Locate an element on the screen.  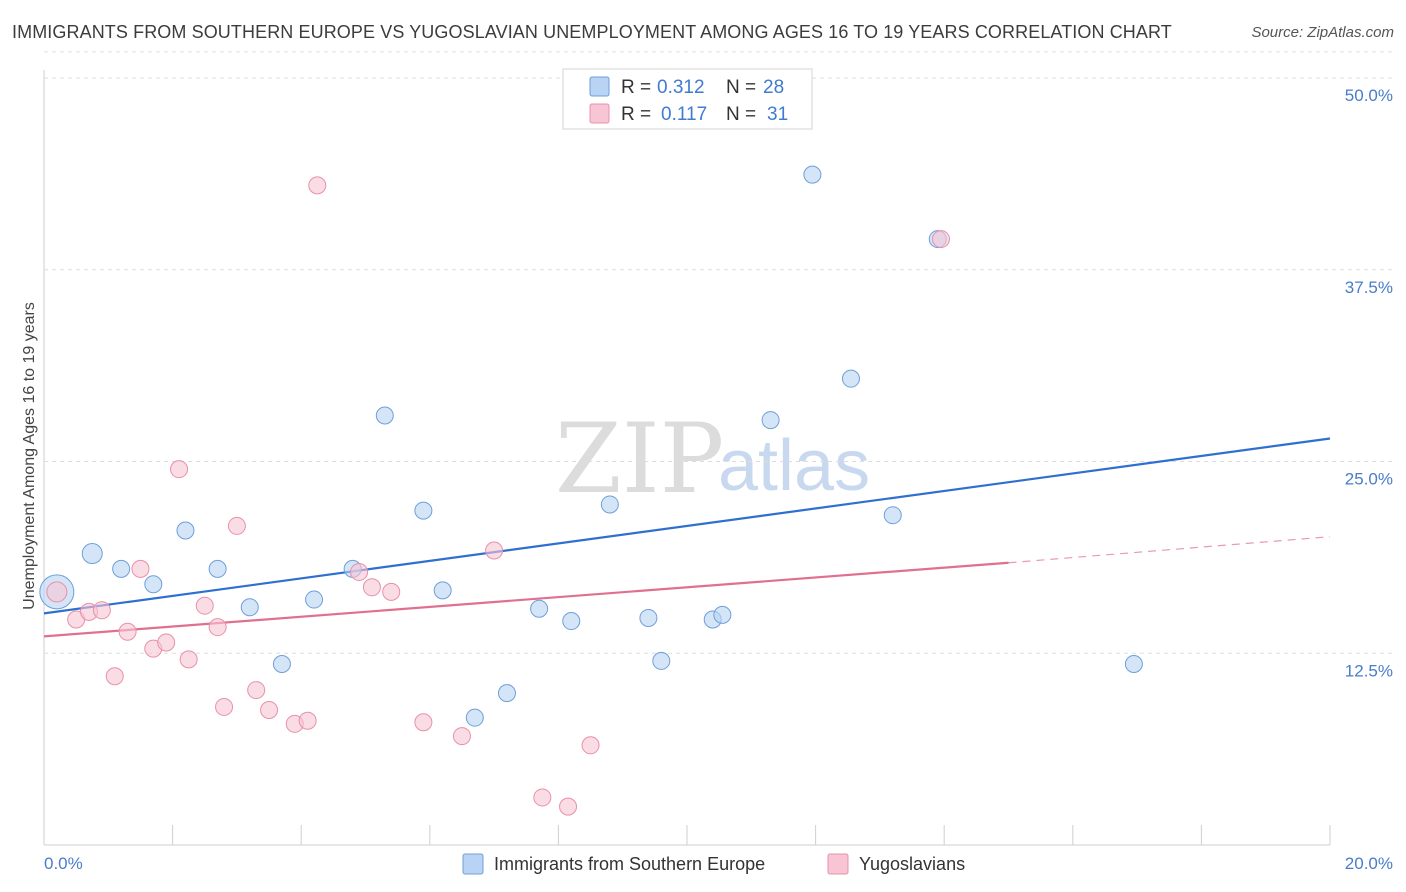
y-tick-label: 12.5% is located at coordinates (1369, 670).